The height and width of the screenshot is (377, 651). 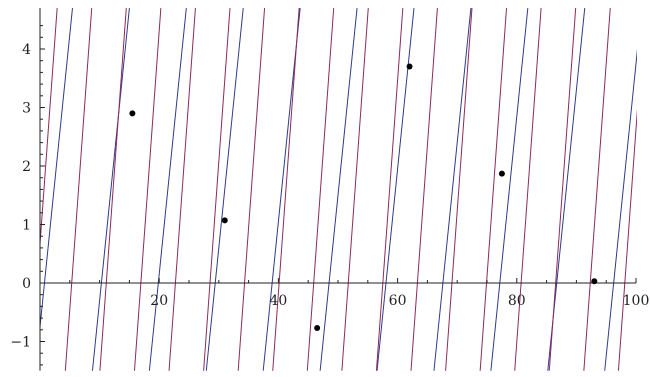 I want to click on y-tick-label: 1, so click(x=26, y=226).